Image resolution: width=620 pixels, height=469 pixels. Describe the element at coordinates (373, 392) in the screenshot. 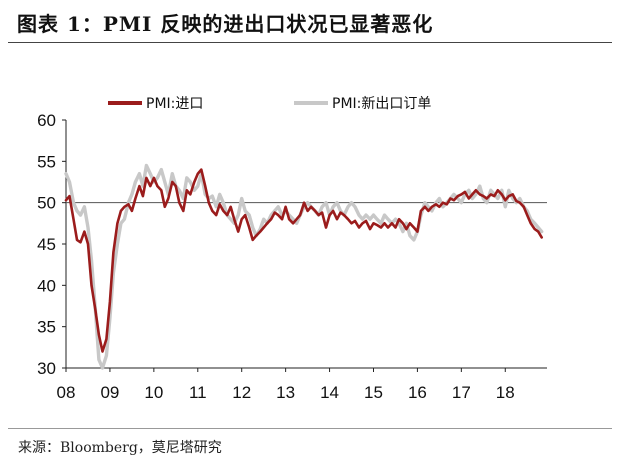

I see `x-tick-label: 15` at that location.